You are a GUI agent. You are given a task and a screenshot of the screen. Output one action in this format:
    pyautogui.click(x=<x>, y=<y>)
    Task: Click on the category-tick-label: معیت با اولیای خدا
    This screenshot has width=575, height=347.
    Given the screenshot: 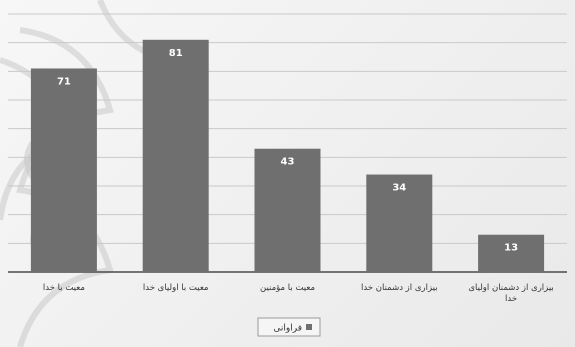 What is the action you would take?
    pyautogui.click(x=176, y=288)
    